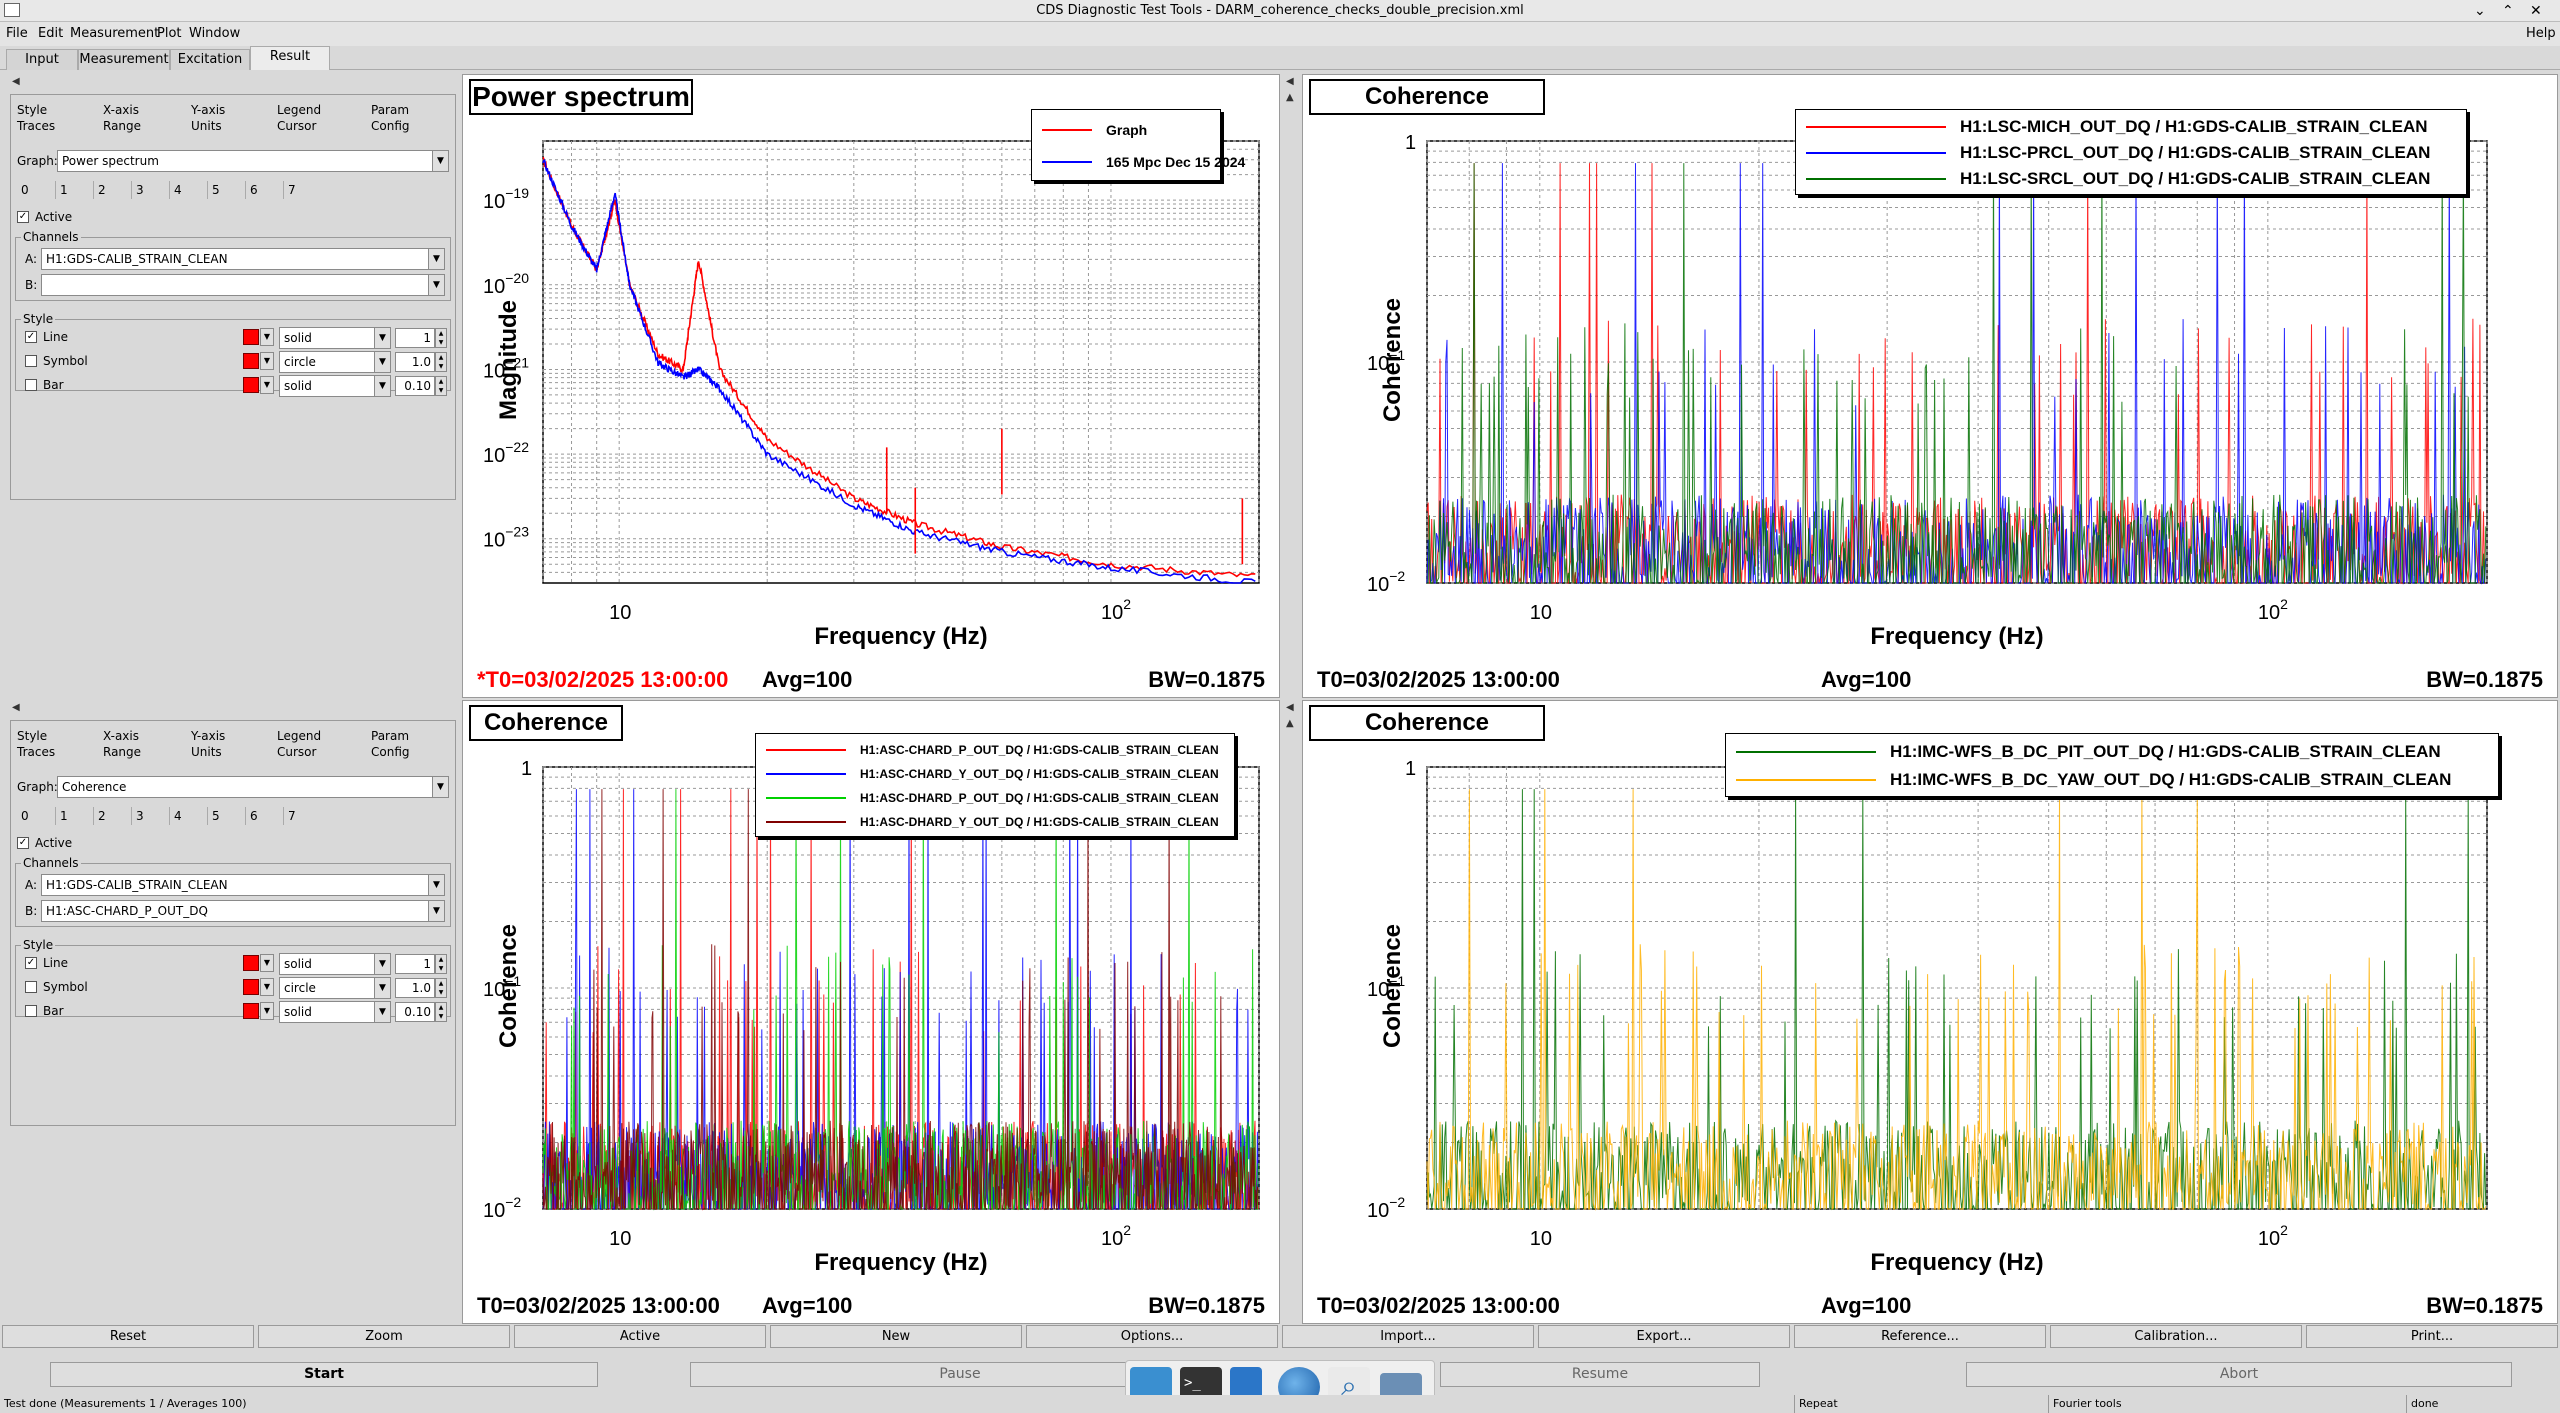  I want to click on new-button: New, so click(896, 1336).